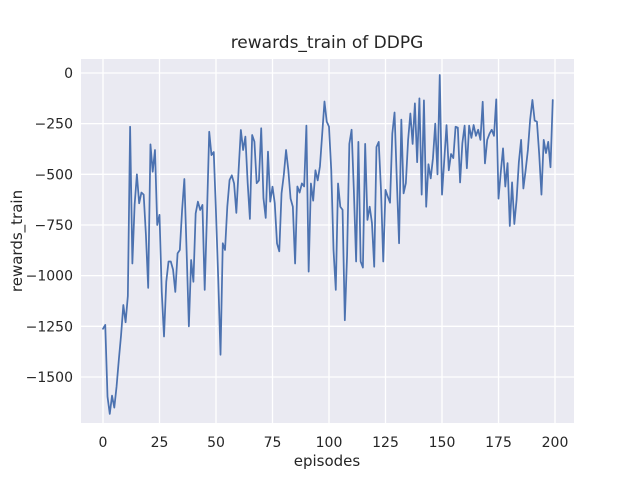 The width and height of the screenshot is (640, 480). I want to click on x-tick-label: 50, so click(216, 443).